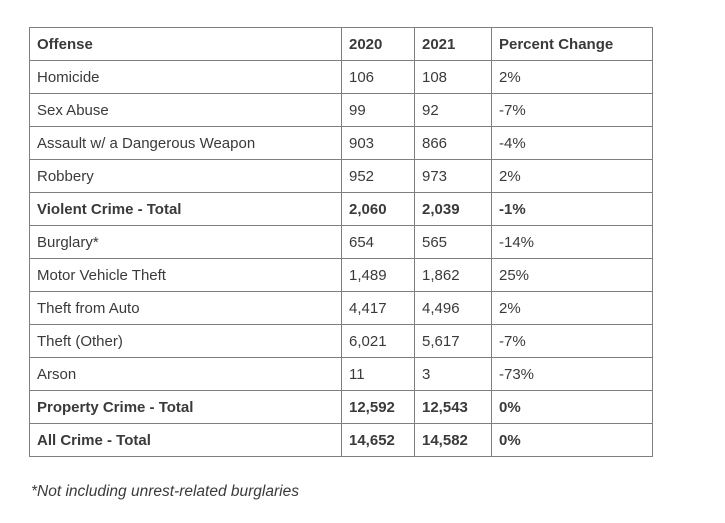 The width and height of the screenshot is (725, 523). I want to click on table-row: Theft (Other) 6,021 5,617 -7%, so click(341, 341).